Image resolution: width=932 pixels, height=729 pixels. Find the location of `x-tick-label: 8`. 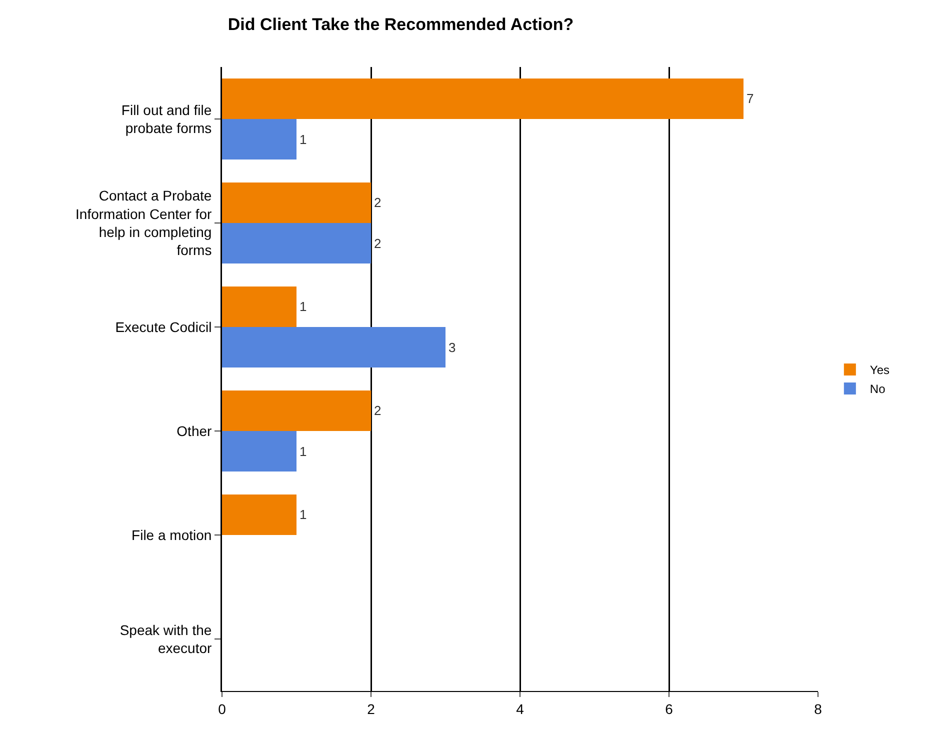

x-tick-label: 8 is located at coordinates (818, 708).